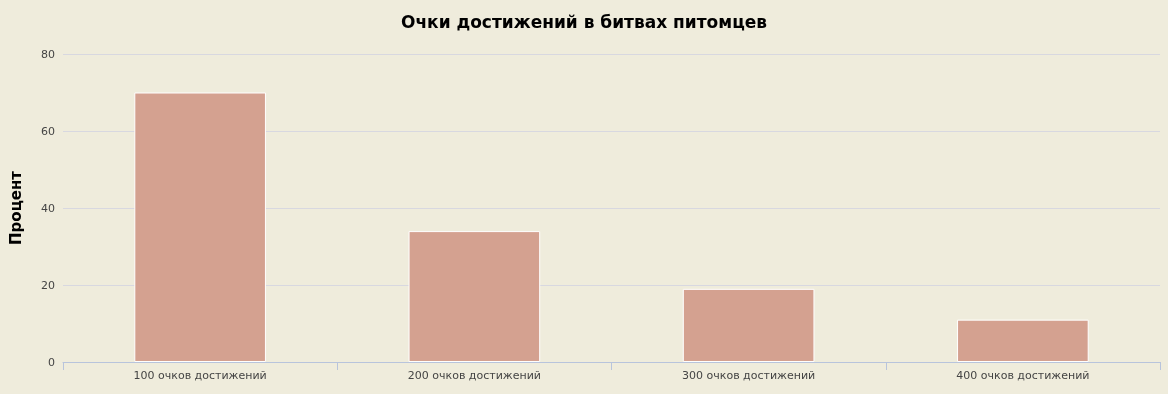 The image size is (1168, 394). I want to click on y-tick-label: 60, so click(48, 131).